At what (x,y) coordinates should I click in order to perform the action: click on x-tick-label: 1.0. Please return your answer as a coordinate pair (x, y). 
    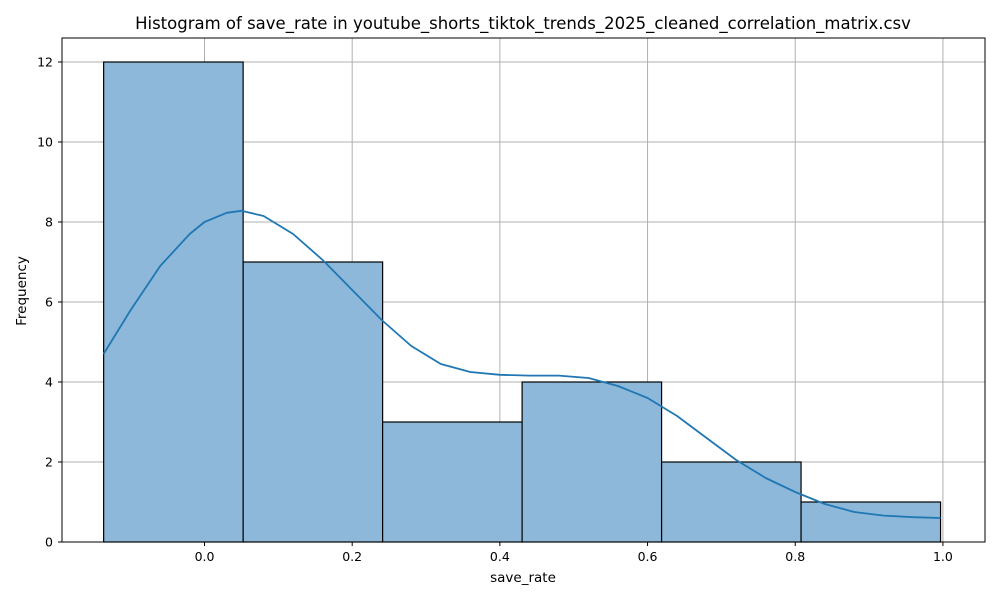
    Looking at the image, I should click on (943, 556).